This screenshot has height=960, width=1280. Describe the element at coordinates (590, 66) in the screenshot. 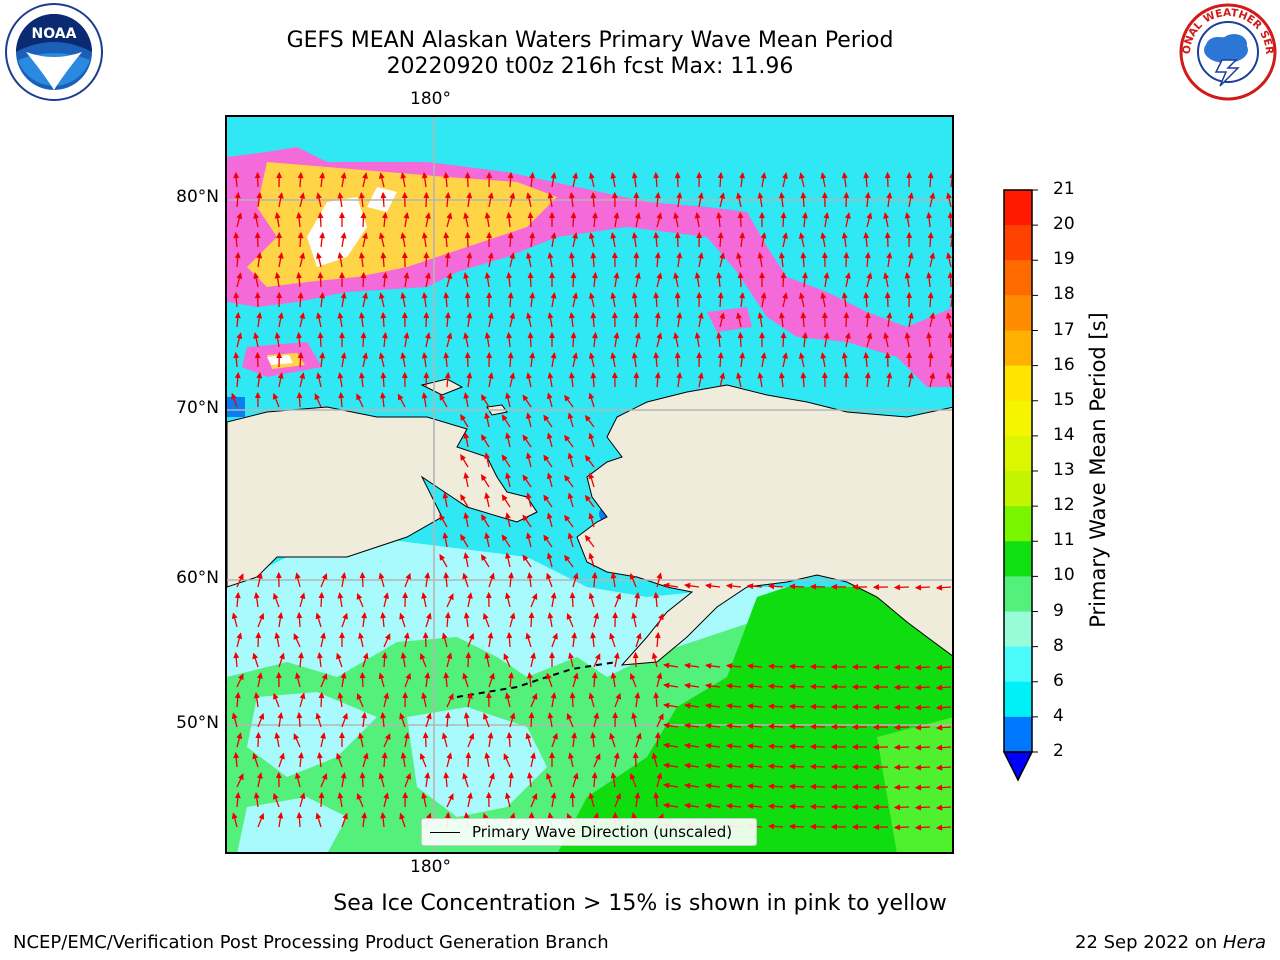

I see `chart-subtitle: 20220920 t00z 216h fcst Max: 11.96` at that location.